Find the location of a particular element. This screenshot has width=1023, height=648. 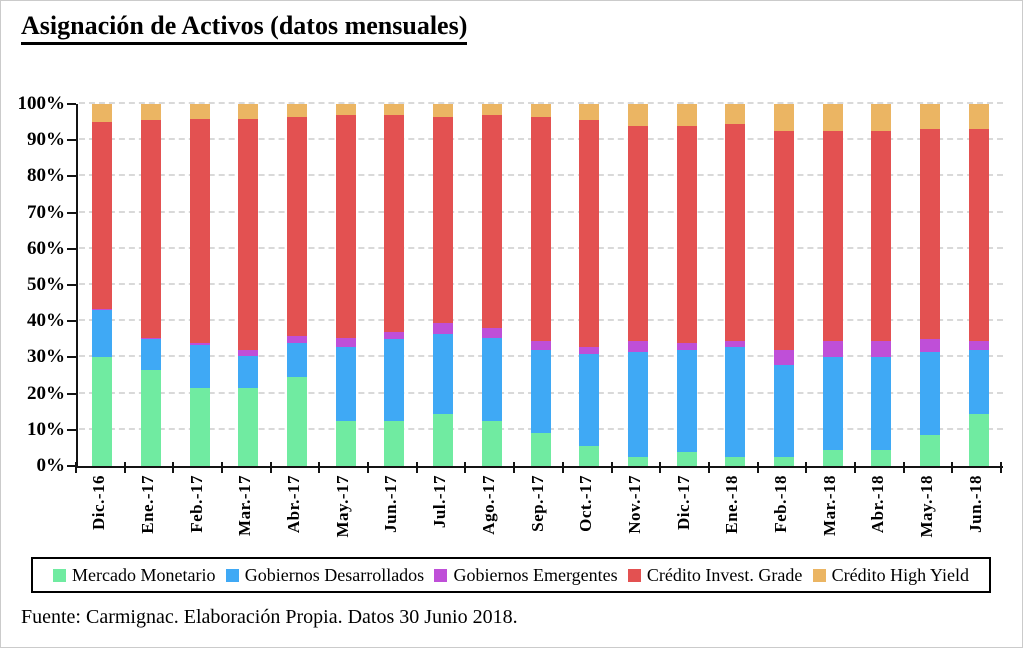

x-axis-label: Ago.-17 is located at coordinates (488, 505).